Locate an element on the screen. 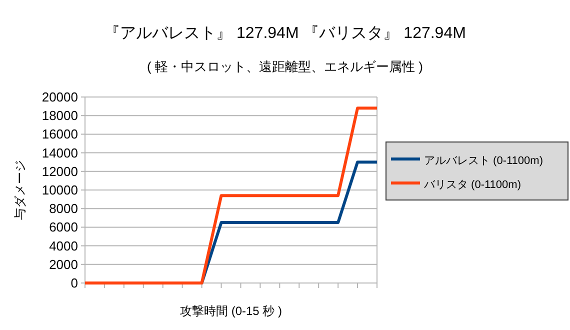  y-axis-title: 与ダメージ is located at coordinates (20, 190).